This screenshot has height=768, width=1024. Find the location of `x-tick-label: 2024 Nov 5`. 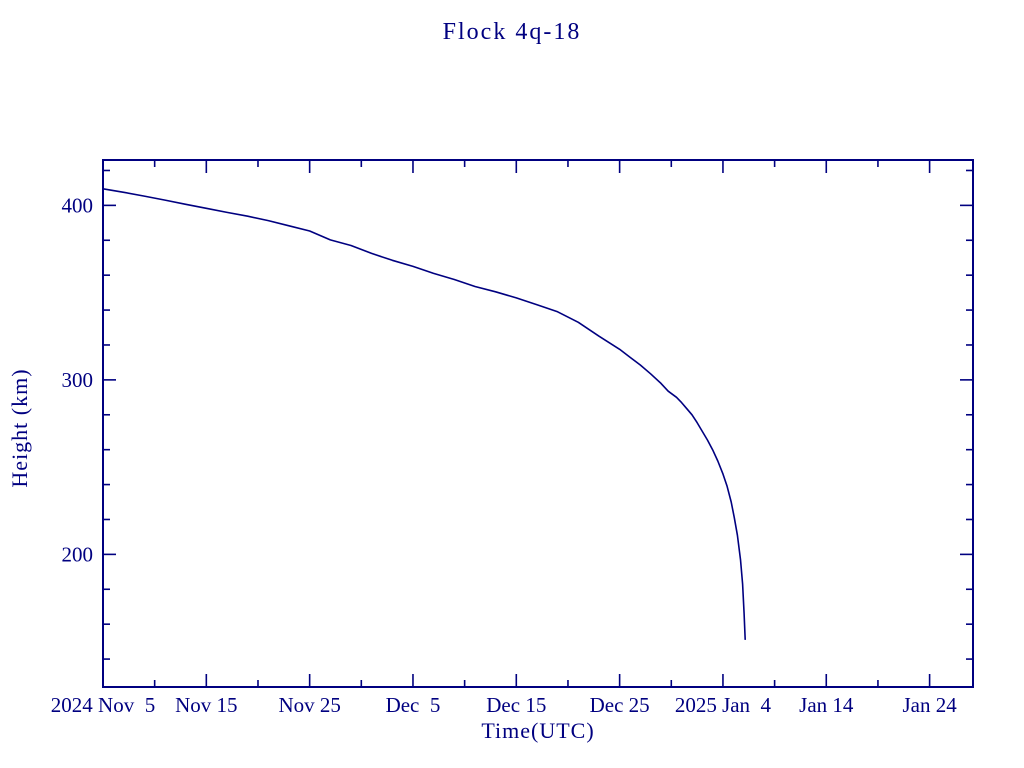

x-tick-label: 2024 Nov 5 is located at coordinates (103, 705).